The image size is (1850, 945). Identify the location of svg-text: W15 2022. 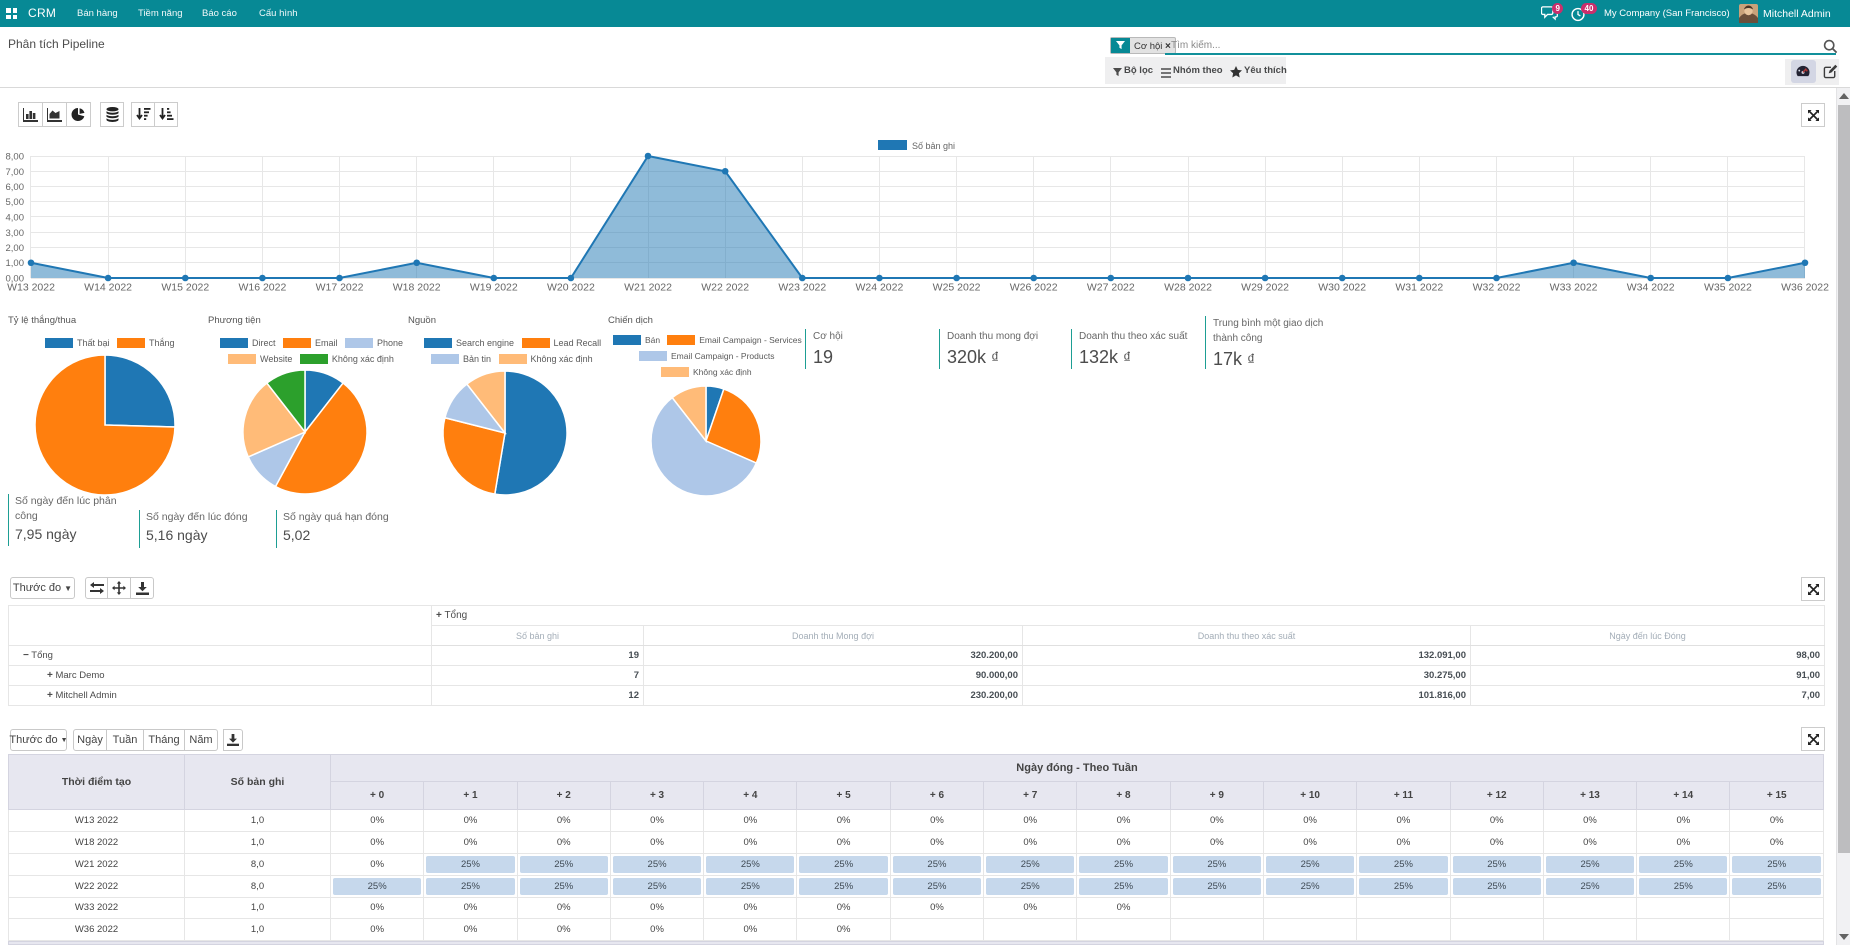
(185, 288).